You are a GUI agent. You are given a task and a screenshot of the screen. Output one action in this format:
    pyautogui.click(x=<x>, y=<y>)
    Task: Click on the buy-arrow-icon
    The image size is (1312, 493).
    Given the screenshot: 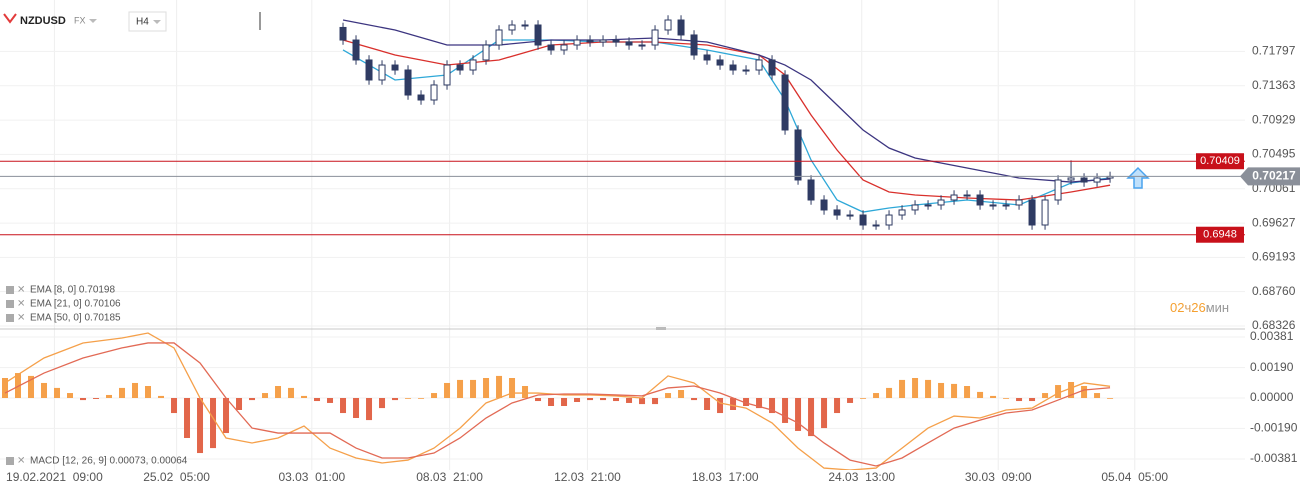 What is the action you would take?
    pyautogui.click(x=1138, y=177)
    